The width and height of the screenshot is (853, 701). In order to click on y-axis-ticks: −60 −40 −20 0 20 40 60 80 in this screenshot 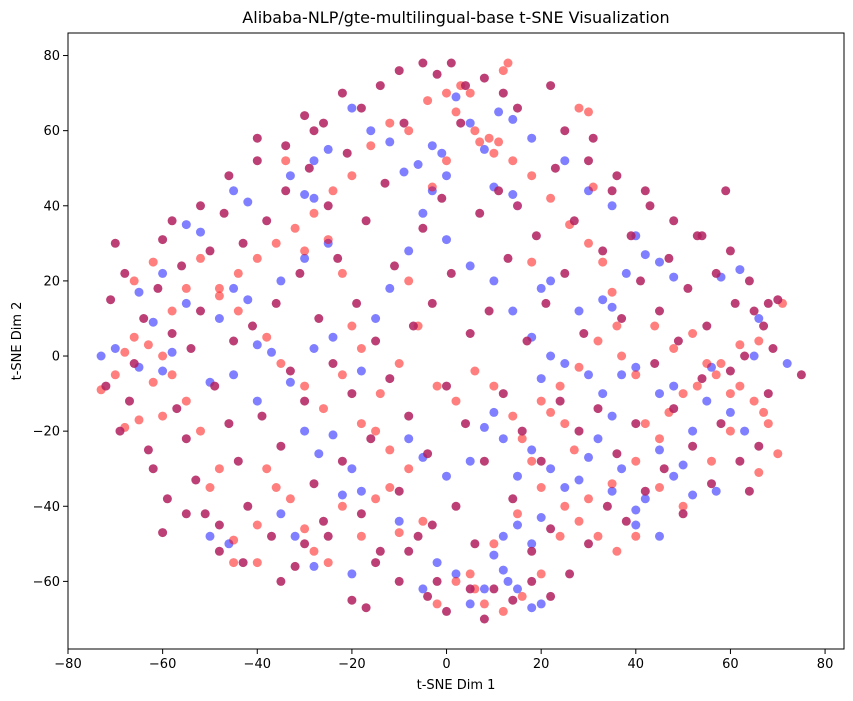, I will do `click(50, 319)`.